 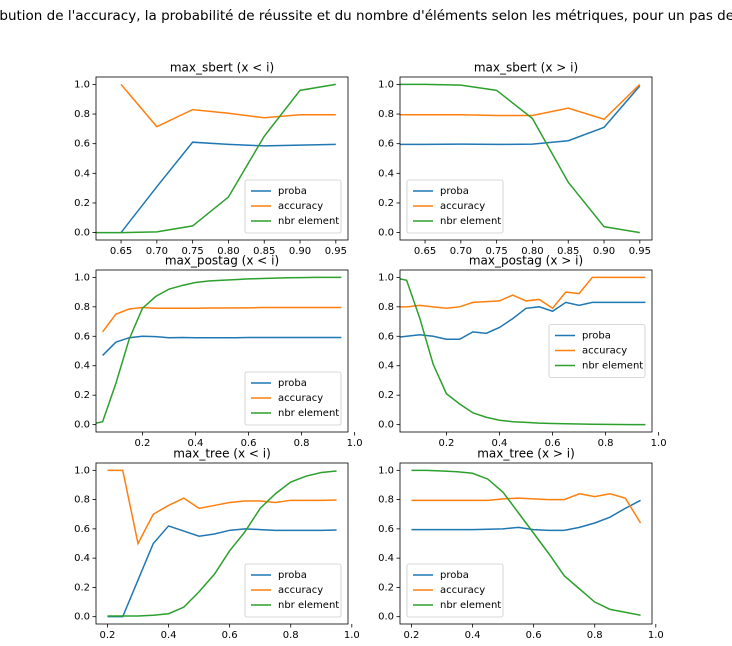 I want to click on x-tick-label: 0.65, so click(x=121, y=251).